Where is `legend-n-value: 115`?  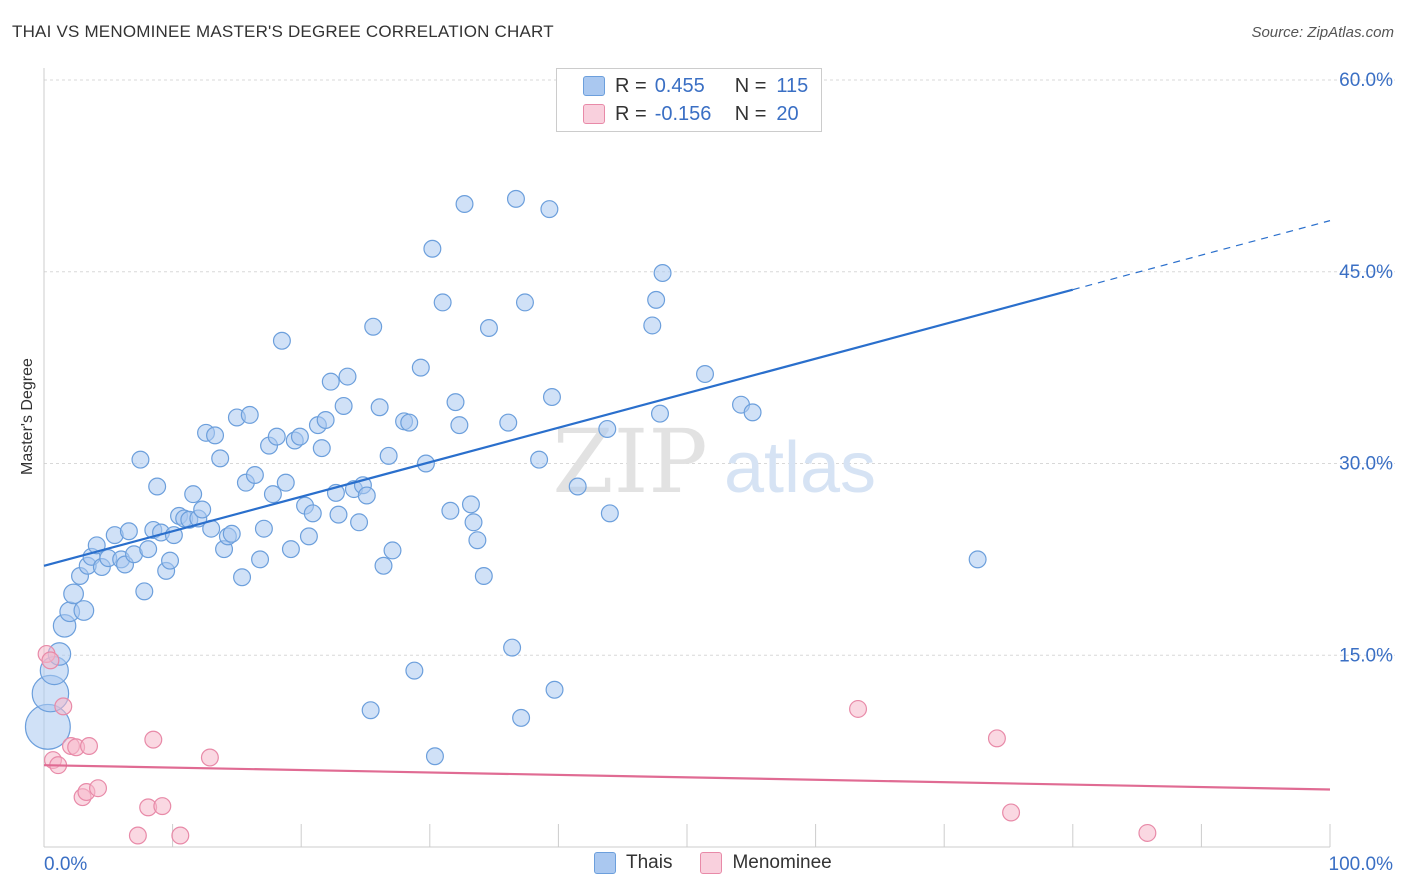
legend-n-value: 115 is located at coordinates (792, 85).